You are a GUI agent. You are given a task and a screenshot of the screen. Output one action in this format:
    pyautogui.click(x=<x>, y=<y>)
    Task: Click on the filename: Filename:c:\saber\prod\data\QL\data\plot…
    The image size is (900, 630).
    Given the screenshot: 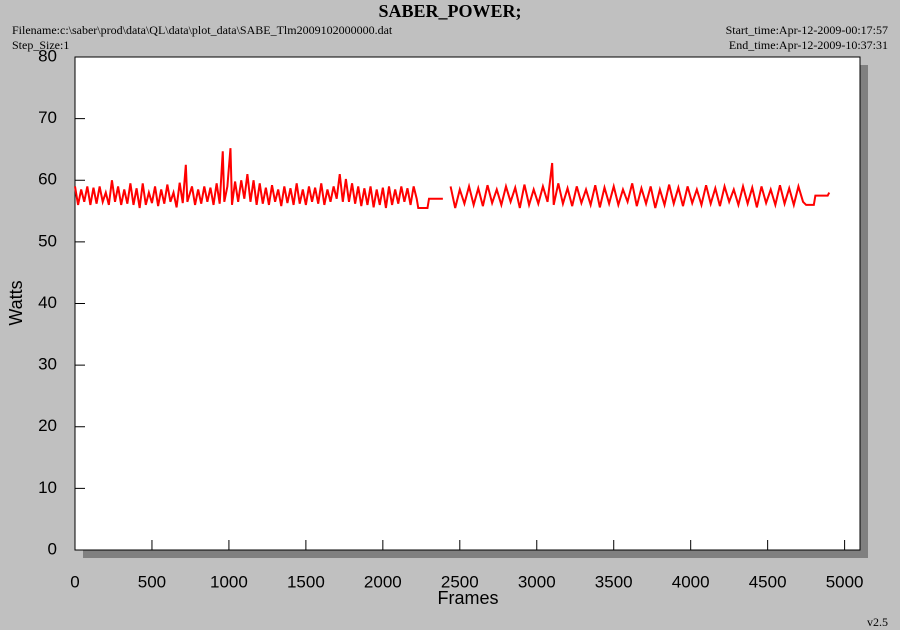 What is the action you would take?
    pyautogui.click(x=202, y=30)
    